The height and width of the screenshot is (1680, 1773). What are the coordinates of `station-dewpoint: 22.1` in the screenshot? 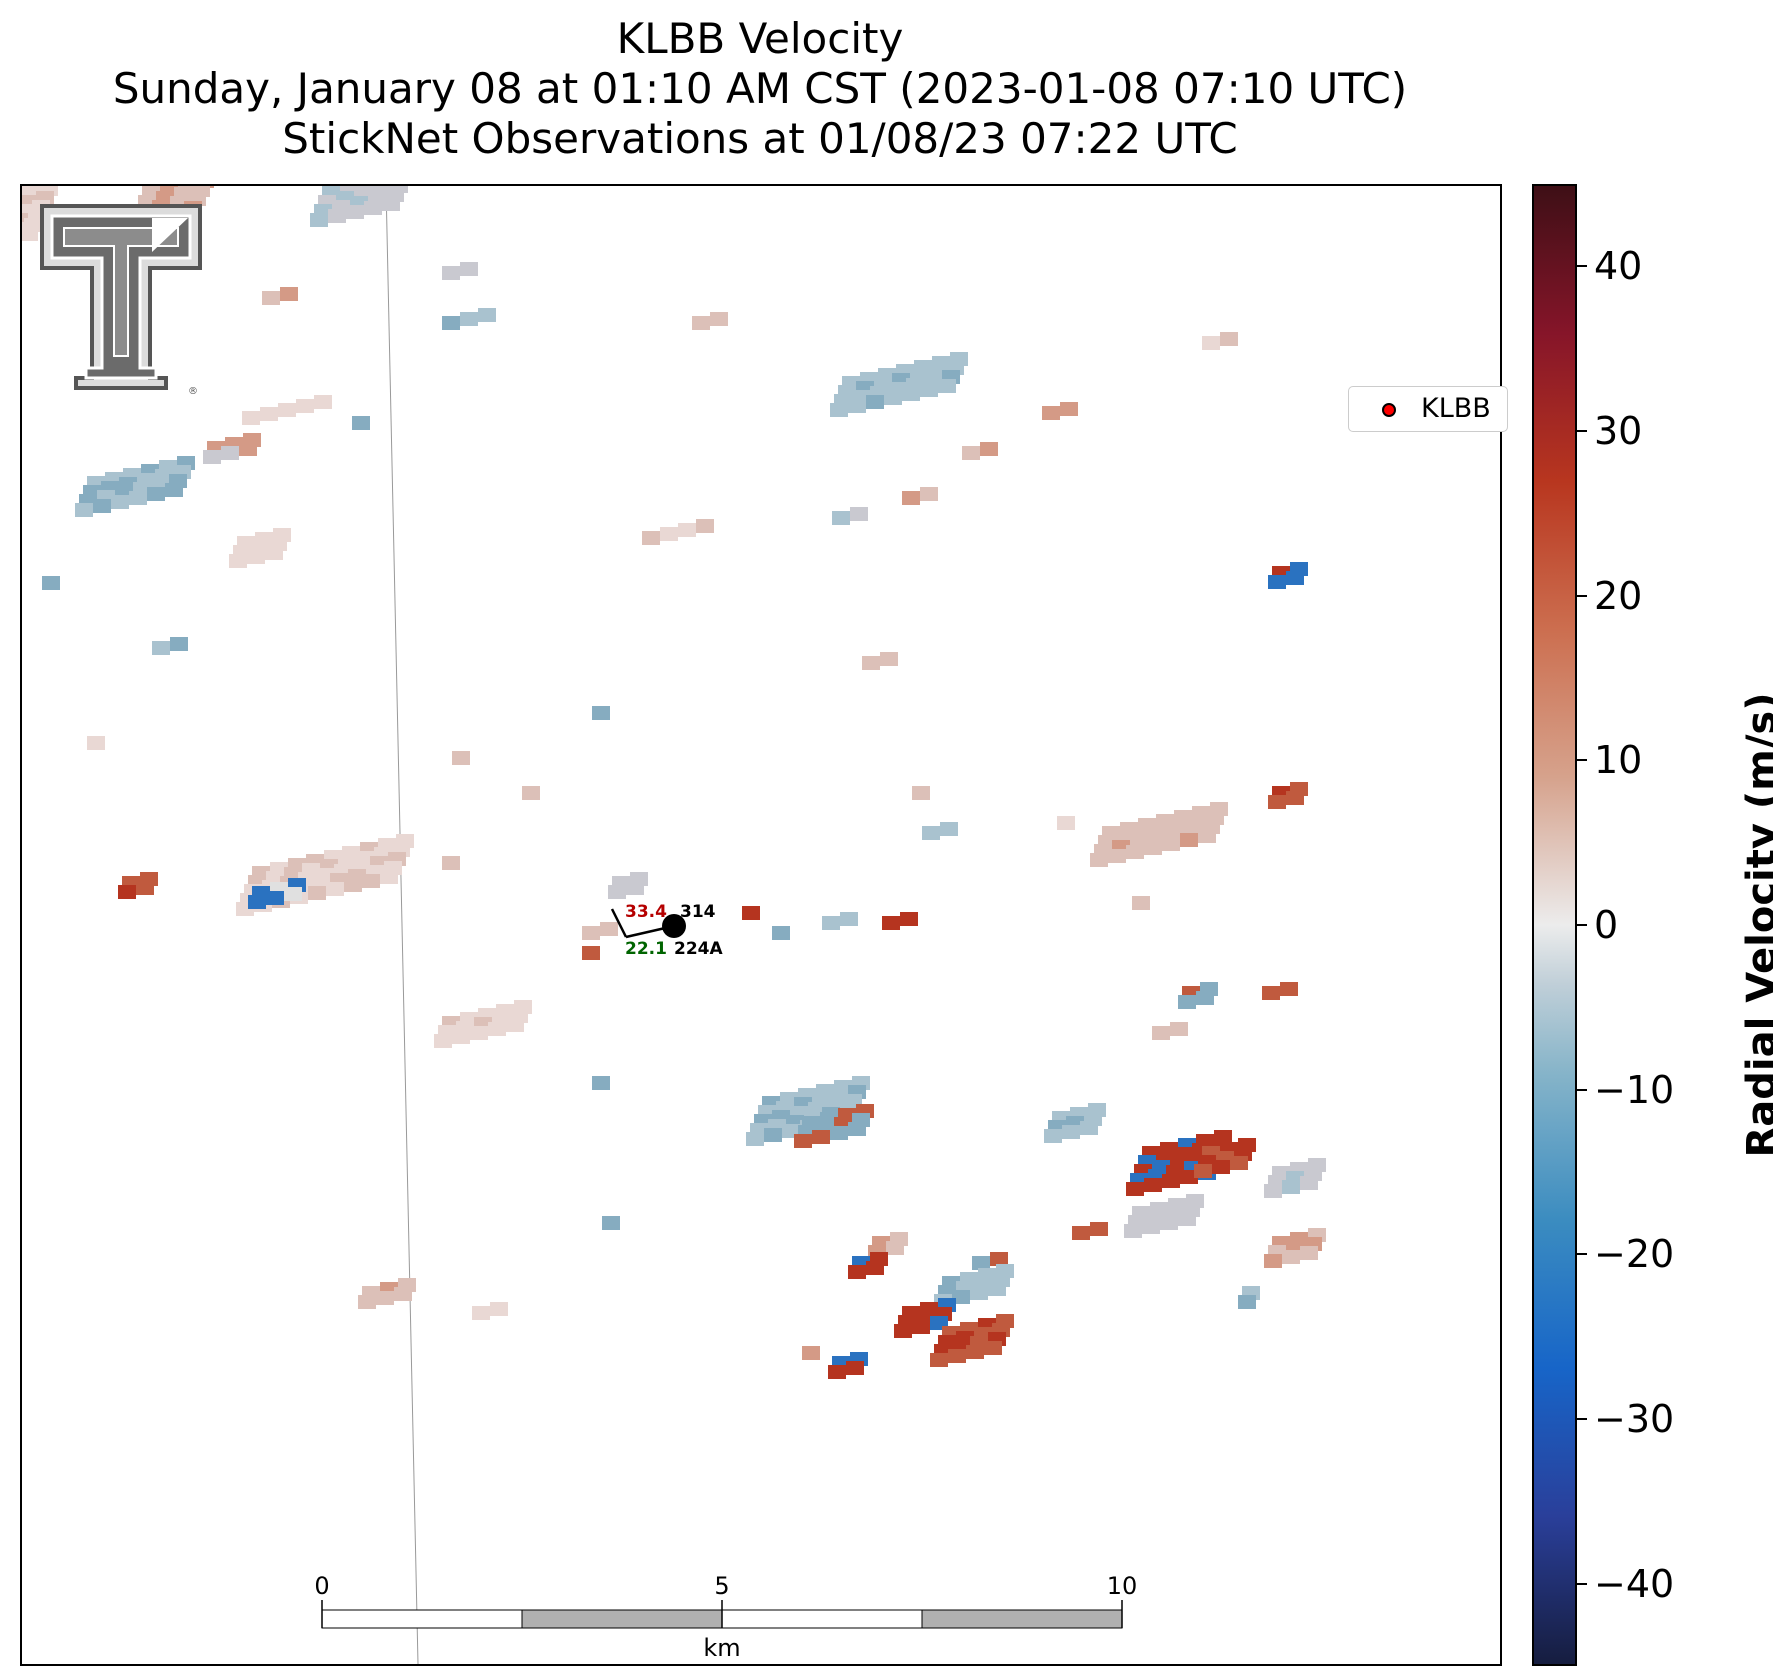 It's located at (646, 949).